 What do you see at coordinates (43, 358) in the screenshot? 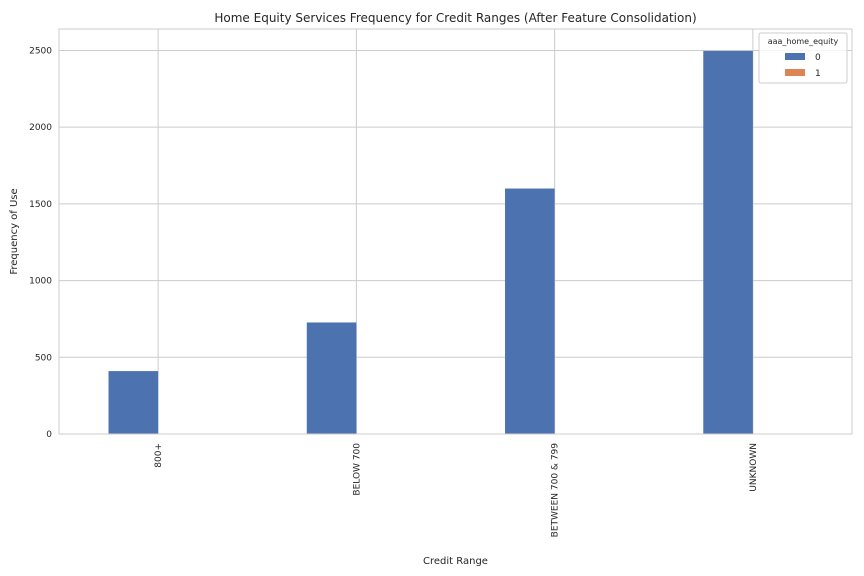
I see `y-tick-label: 500` at bounding box center [43, 358].